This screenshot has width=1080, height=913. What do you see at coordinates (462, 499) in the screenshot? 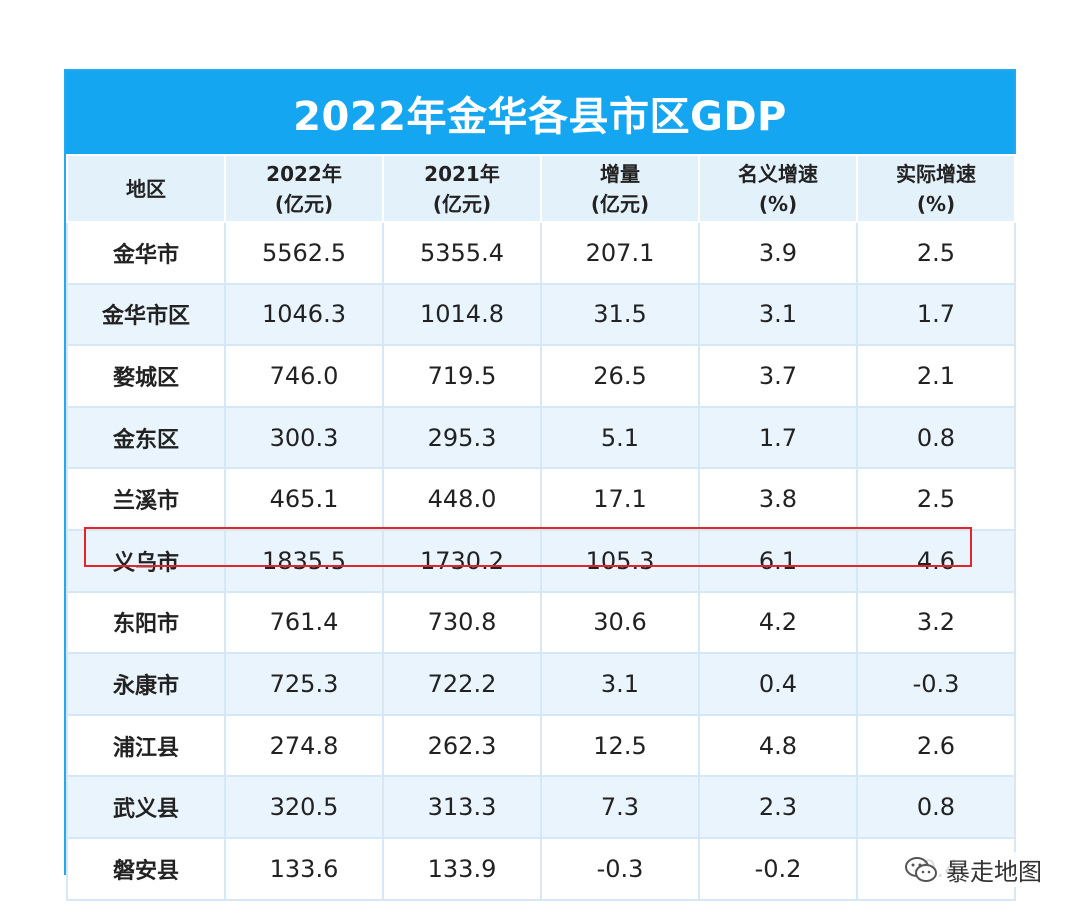
I see `cell-gdp2021: 448.0` at bounding box center [462, 499].